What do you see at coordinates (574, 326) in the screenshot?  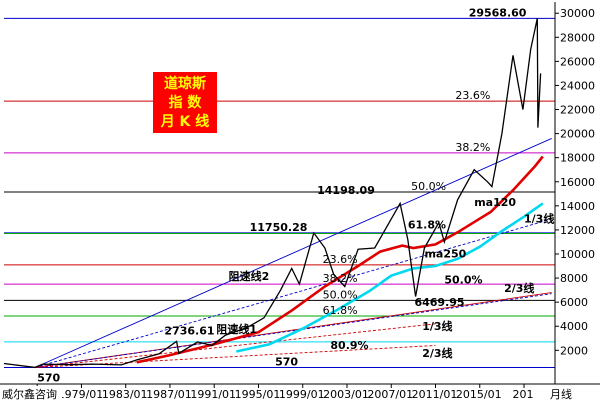 I see `y-tick-label-1: 4000` at bounding box center [574, 326].